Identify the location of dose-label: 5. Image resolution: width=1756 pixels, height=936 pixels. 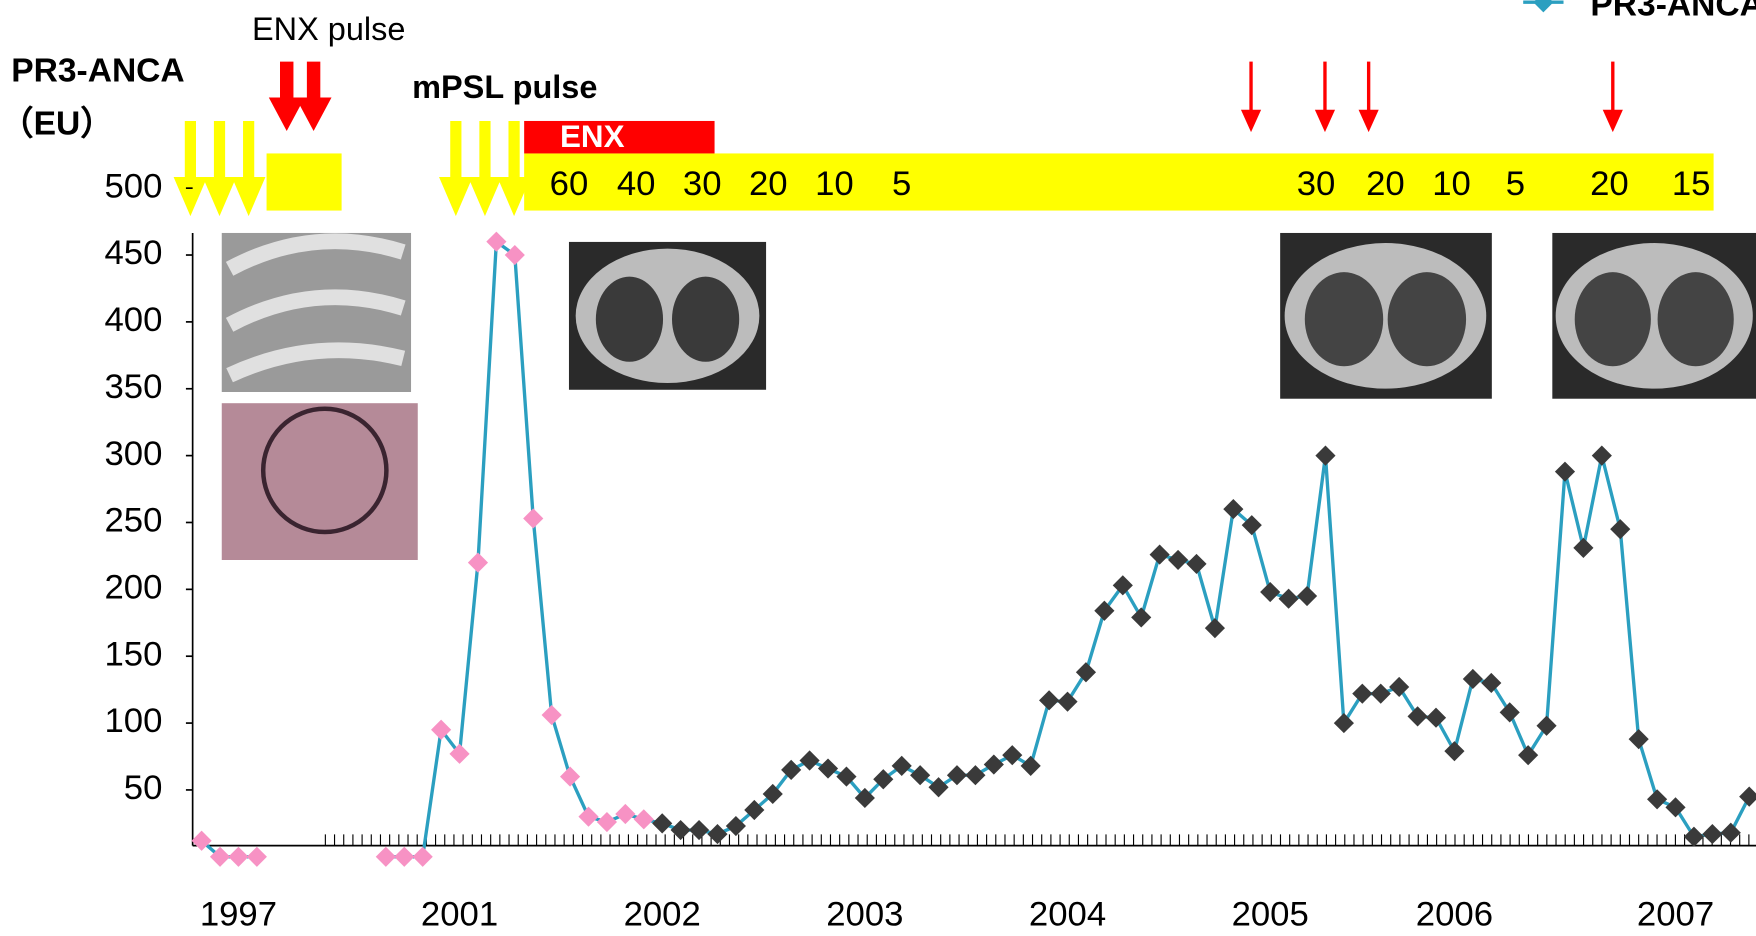
(901, 184).